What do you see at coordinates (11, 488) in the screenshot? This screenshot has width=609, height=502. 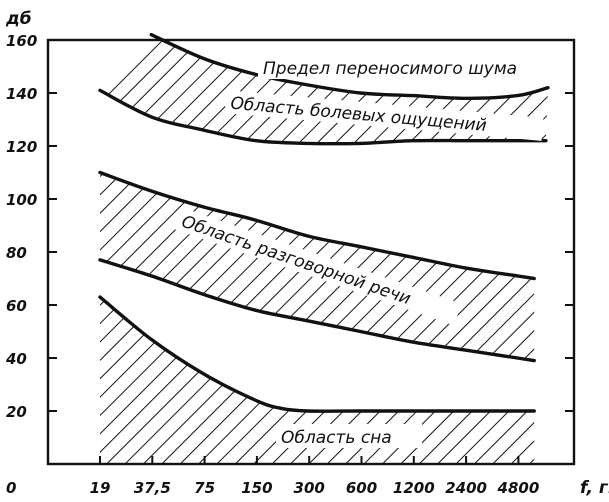 I see `y-tick-label: 0` at bounding box center [11, 488].